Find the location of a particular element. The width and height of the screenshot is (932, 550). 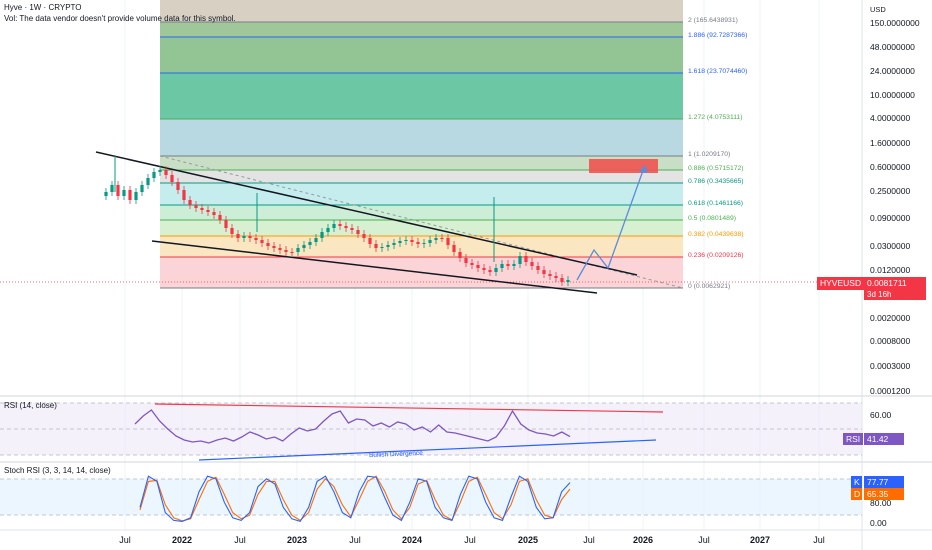

rsi-line is located at coordinates (352, 426).